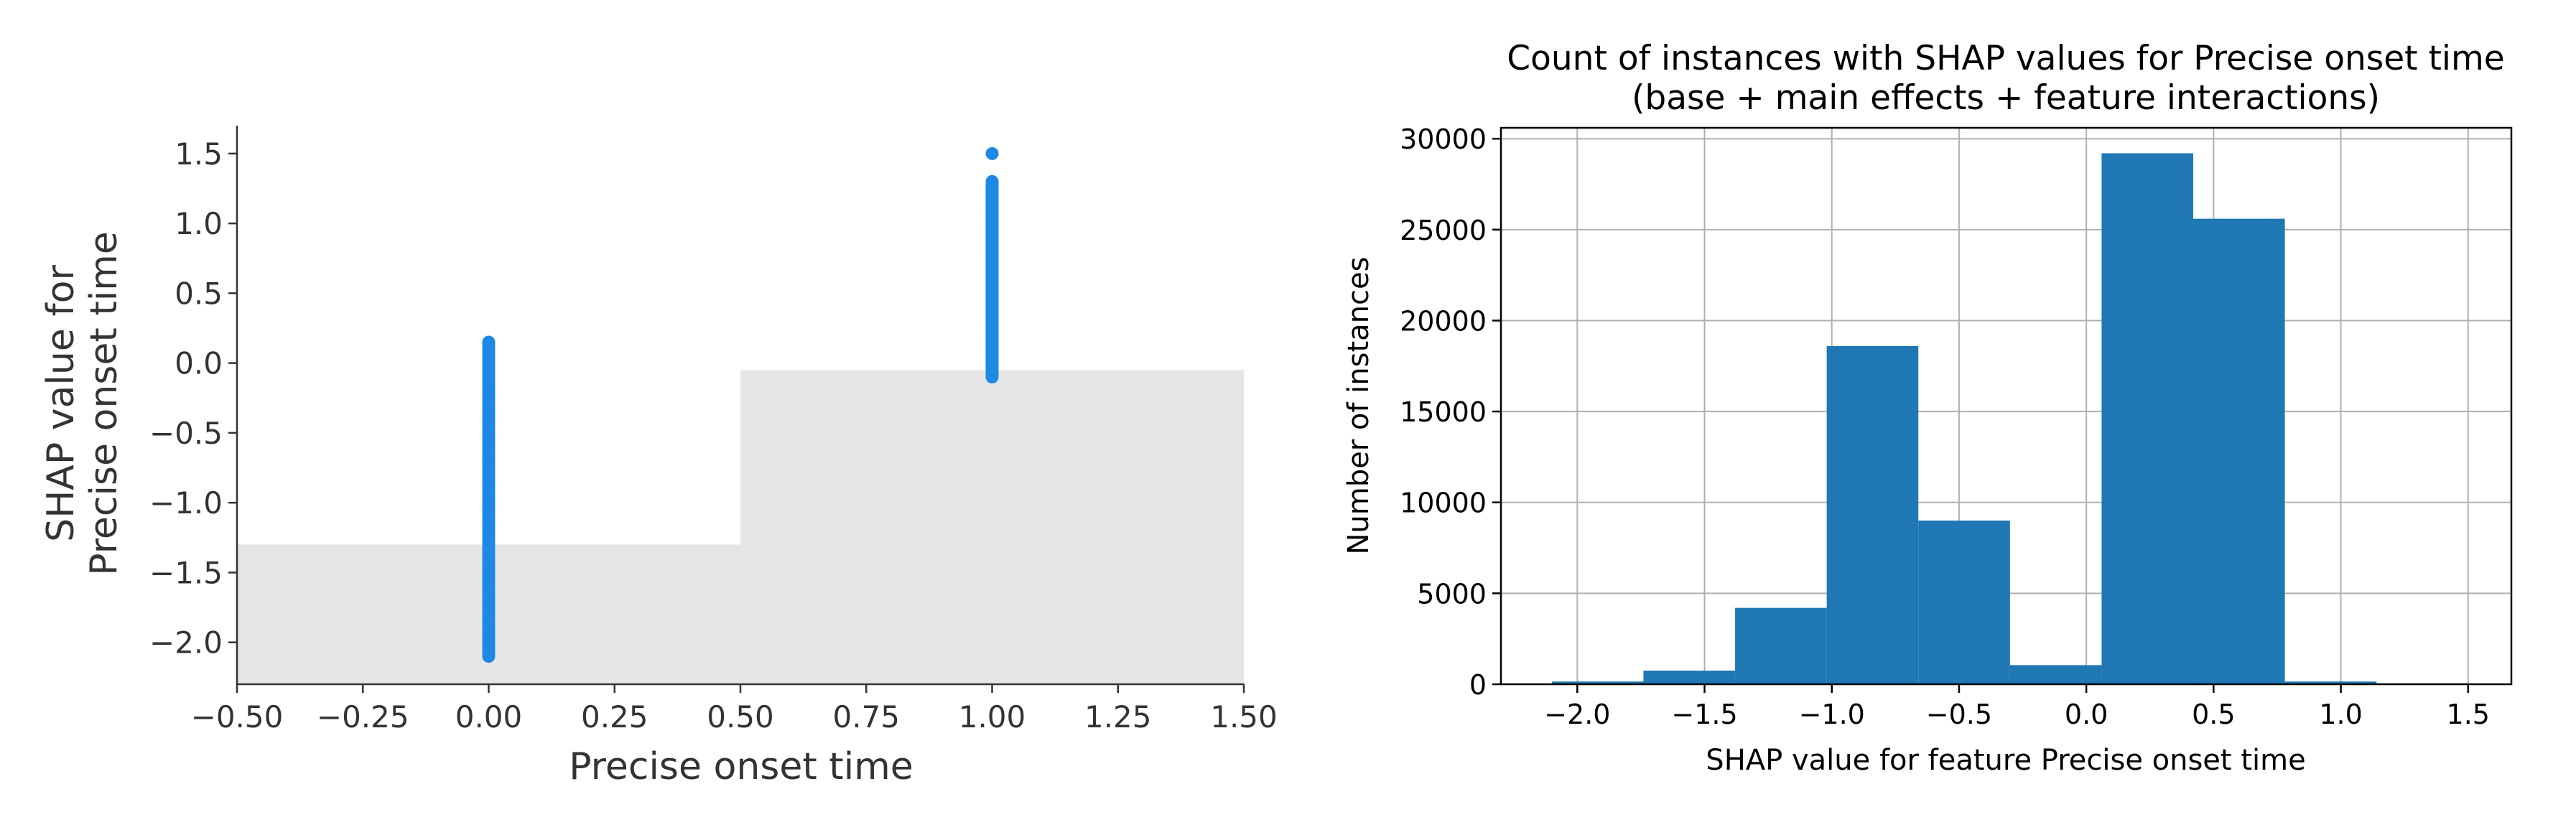 The image size is (2576, 830). Describe the element at coordinates (1478, 685) in the screenshot. I see `histogram-y-tick-label: 0` at that location.